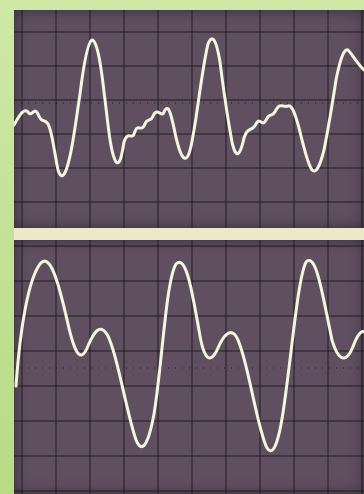  I want to click on panel-divider, so click(189, 234).